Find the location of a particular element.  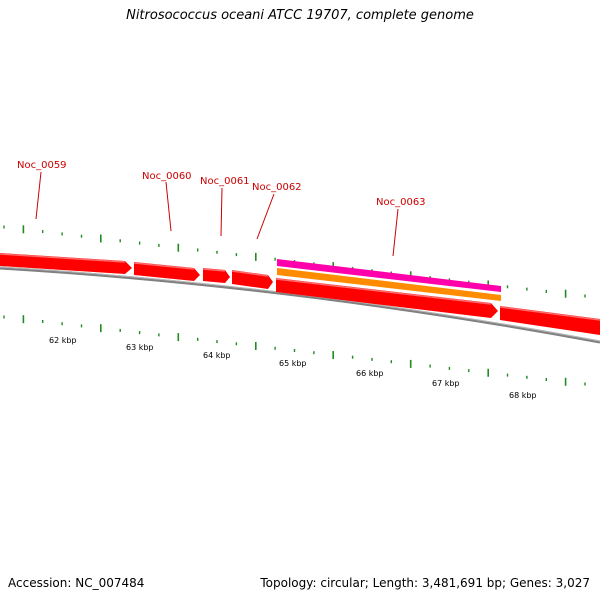

scale-label-68kbp: 68 kbp is located at coordinates (523, 395).